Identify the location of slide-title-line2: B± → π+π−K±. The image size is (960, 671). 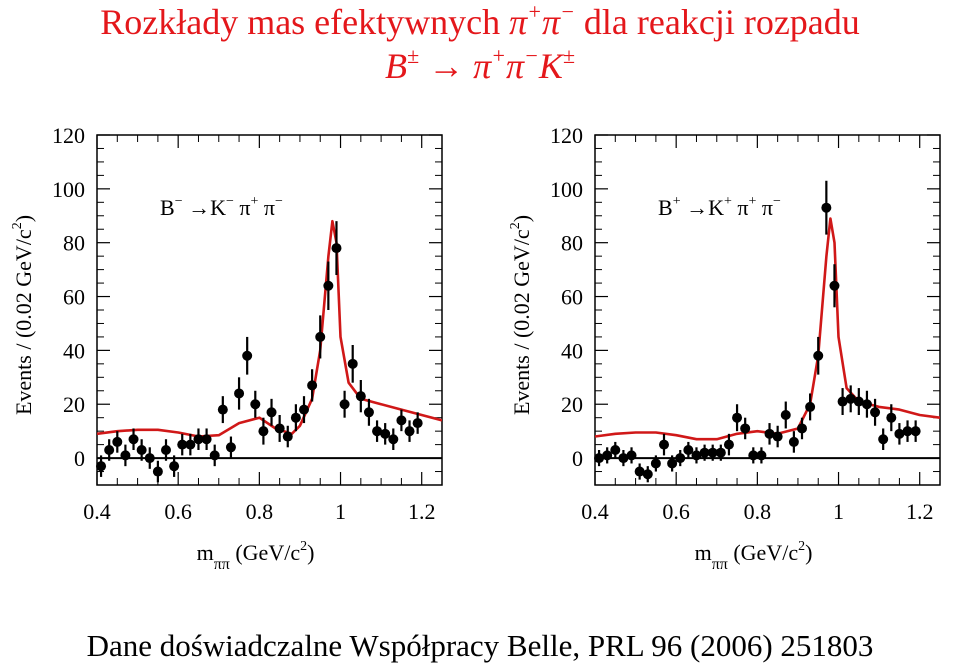
(480, 65).